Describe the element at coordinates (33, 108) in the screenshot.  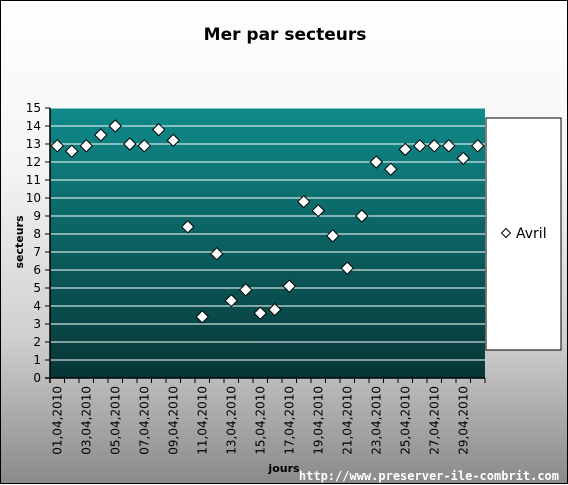
I see `y-tick-label: 15` at that location.